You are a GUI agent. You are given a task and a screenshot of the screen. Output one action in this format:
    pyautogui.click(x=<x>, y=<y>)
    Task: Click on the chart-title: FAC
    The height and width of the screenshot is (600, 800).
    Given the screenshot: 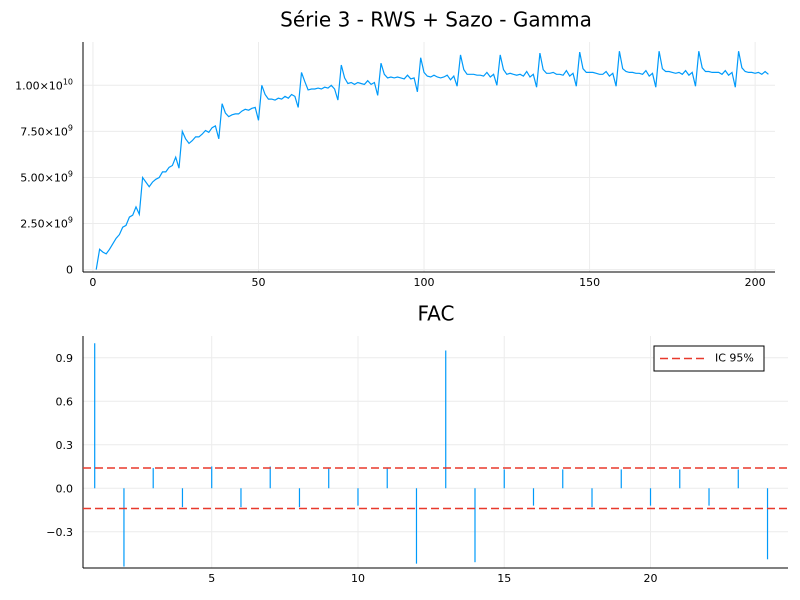 What is the action you would take?
    pyautogui.click(x=436, y=314)
    